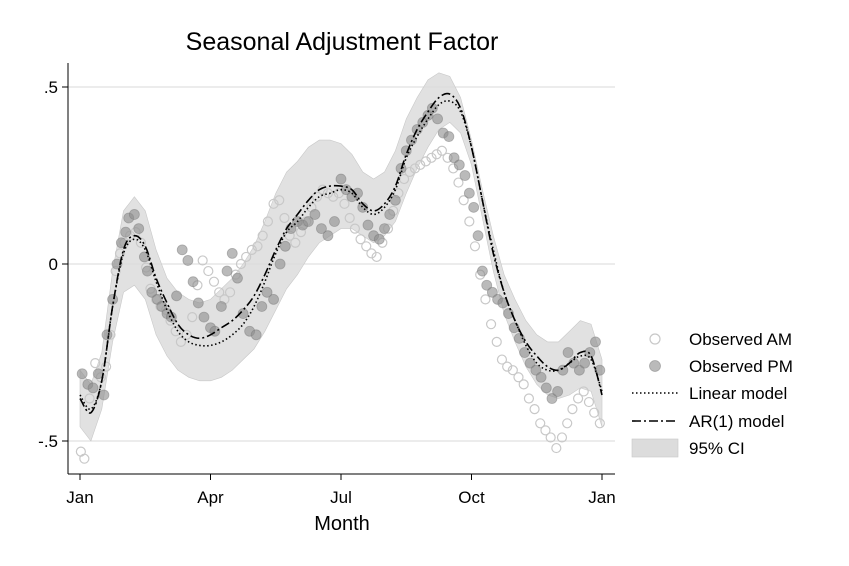  I want to click on chart-title: Seasonal Adjustment Factor, so click(342, 42).